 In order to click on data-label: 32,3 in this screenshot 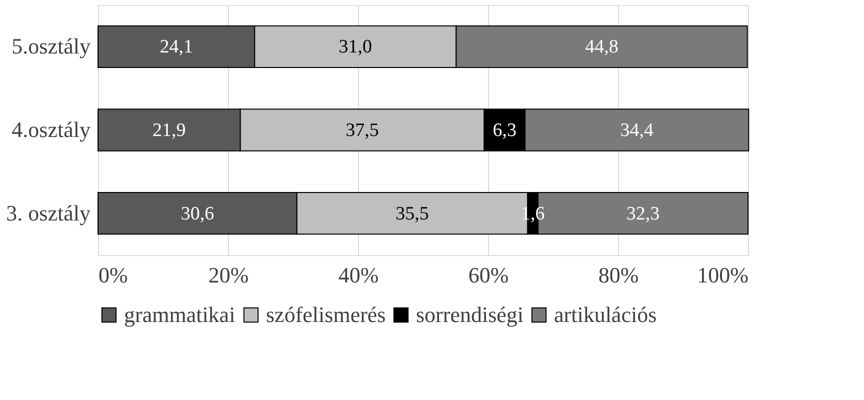, I will do `click(643, 213)`.